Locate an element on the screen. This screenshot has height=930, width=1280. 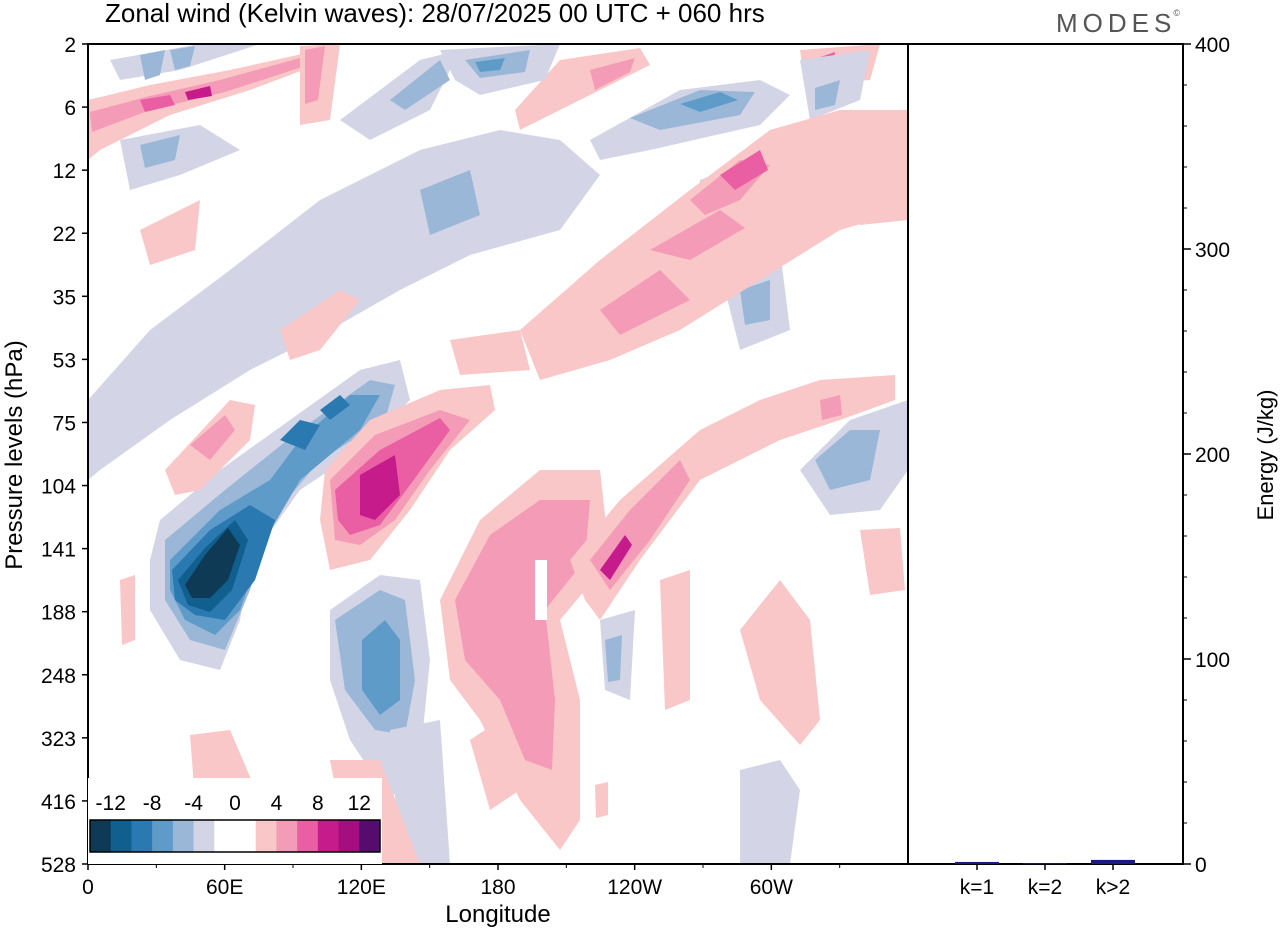
colorbar-label: 0 is located at coordinates (235, 803).